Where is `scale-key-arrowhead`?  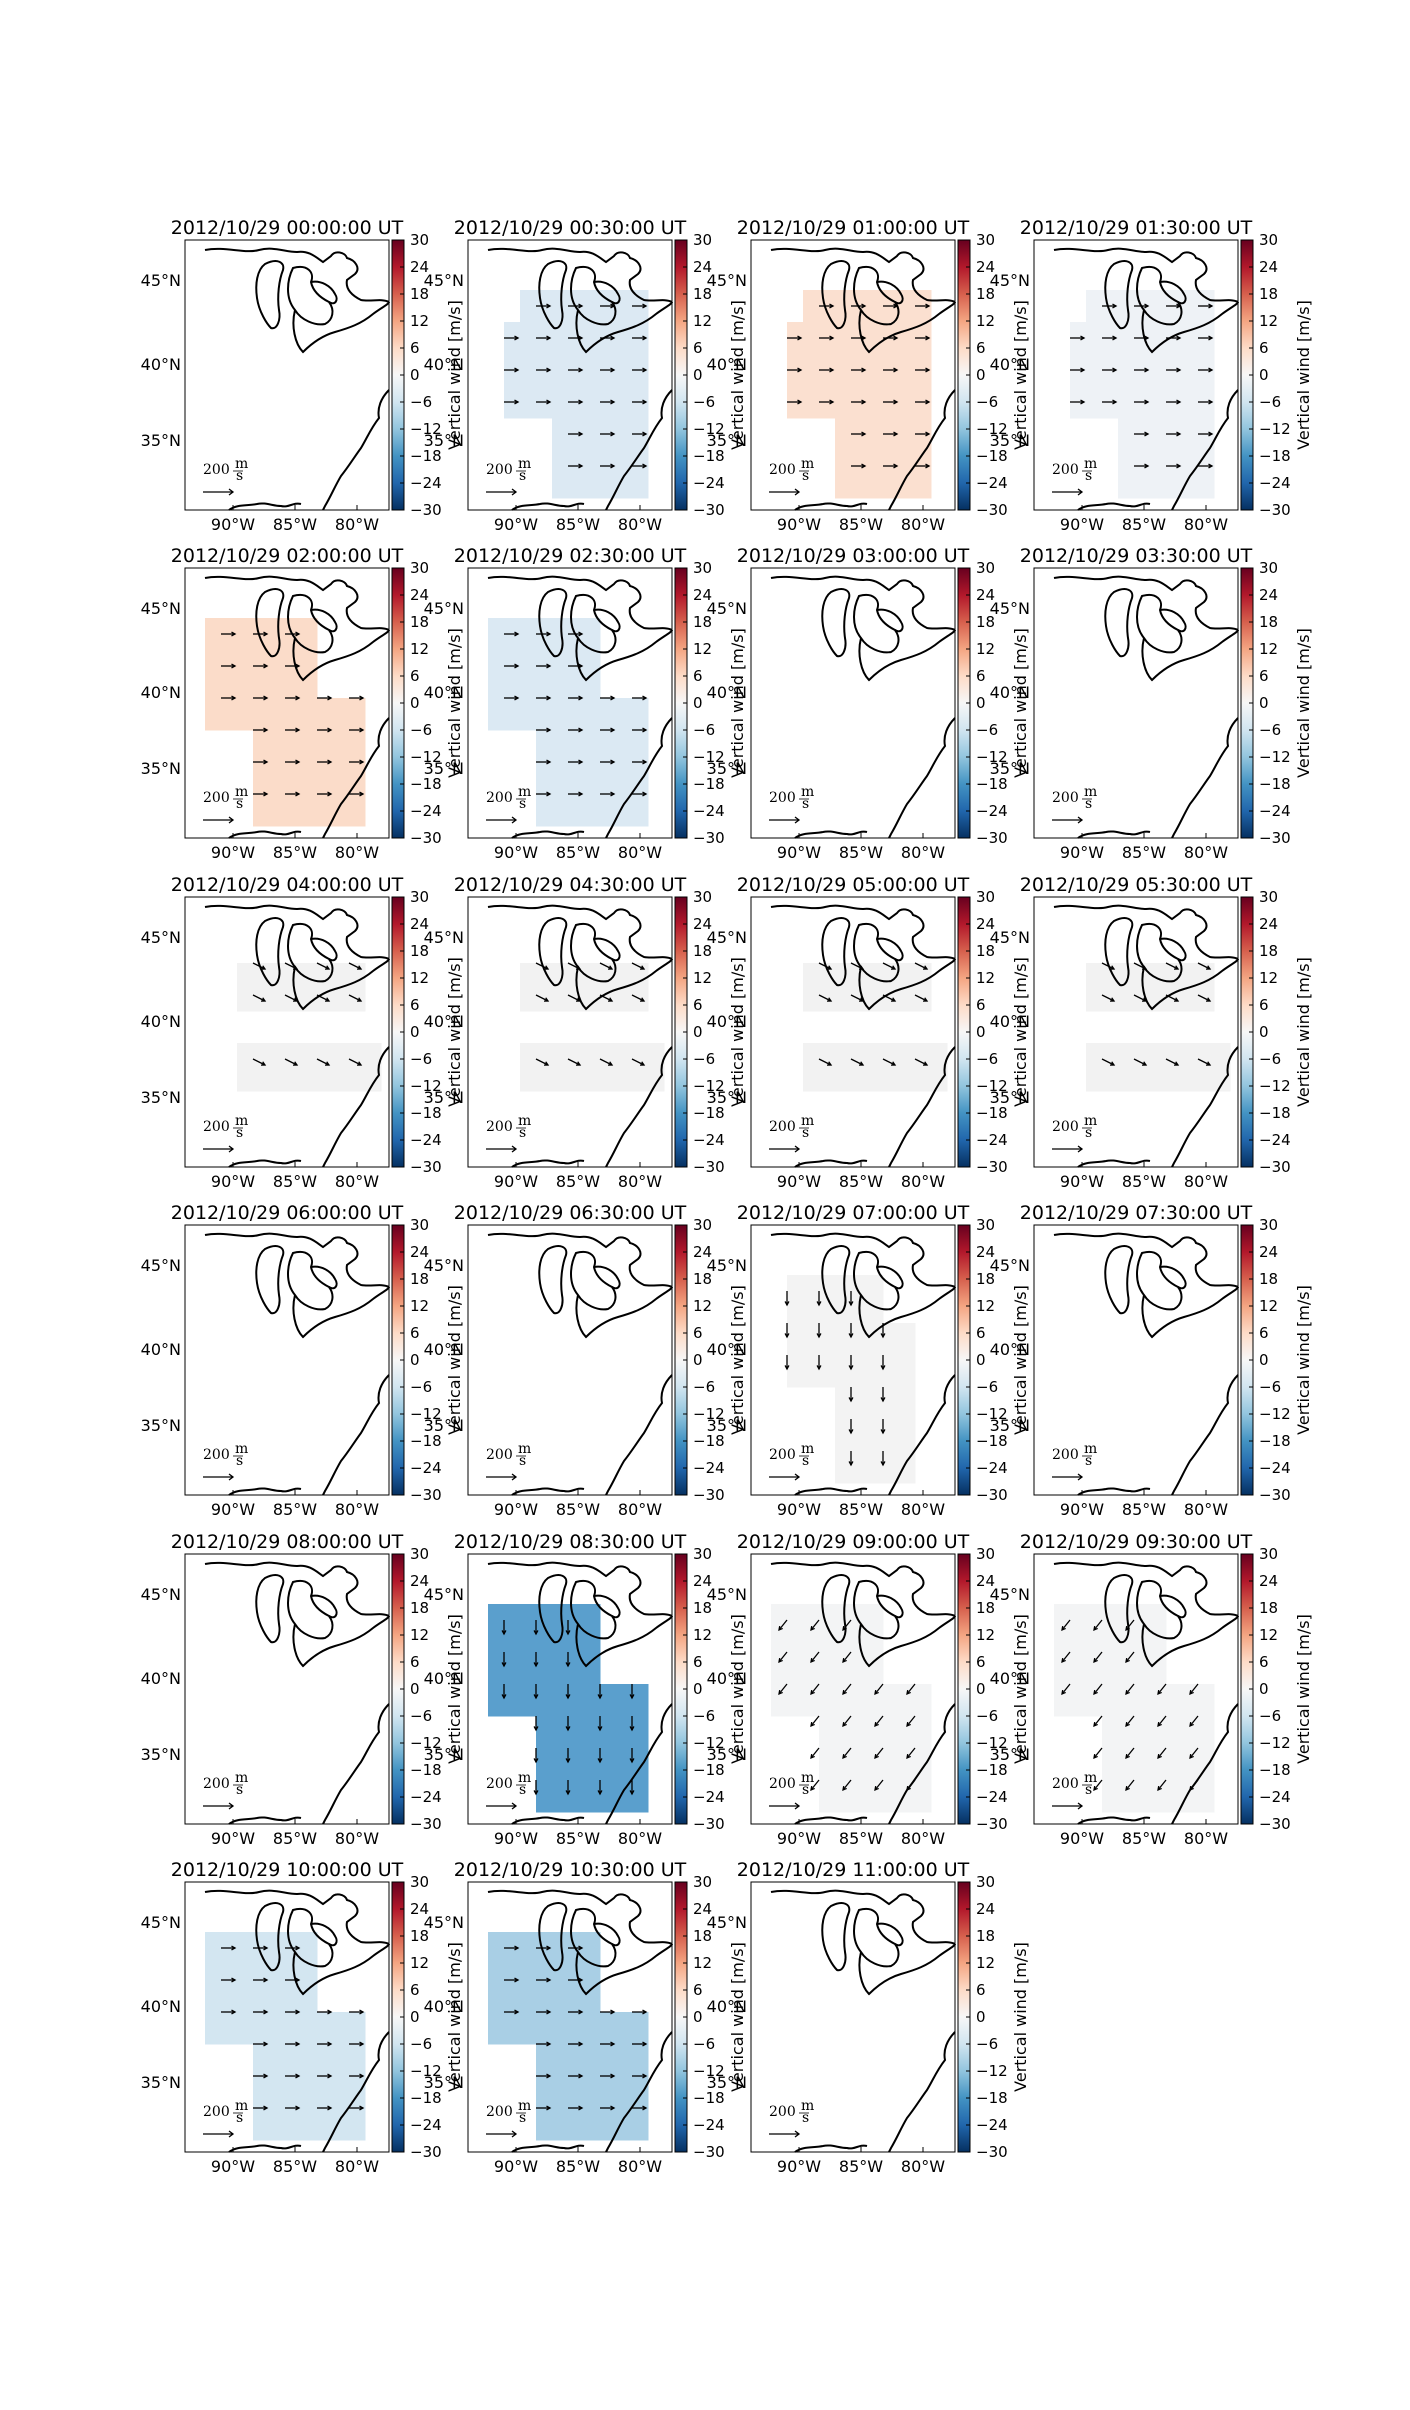
scale-key-arrowhead is located at coordinates (231, 492).